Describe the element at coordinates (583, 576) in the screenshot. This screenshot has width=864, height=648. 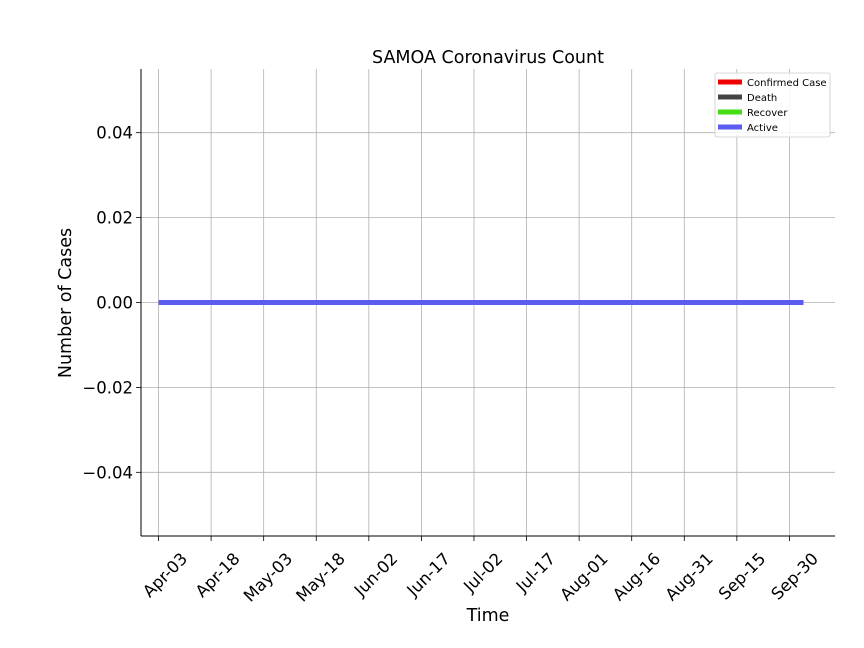
I see `x-tick-label: Aug-01` at that location.